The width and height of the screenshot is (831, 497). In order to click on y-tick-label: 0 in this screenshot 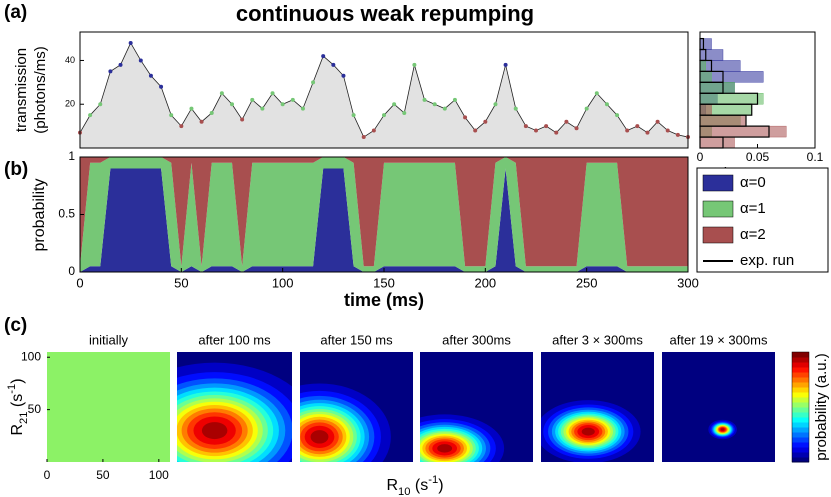, I will do `click(71, 271)`.